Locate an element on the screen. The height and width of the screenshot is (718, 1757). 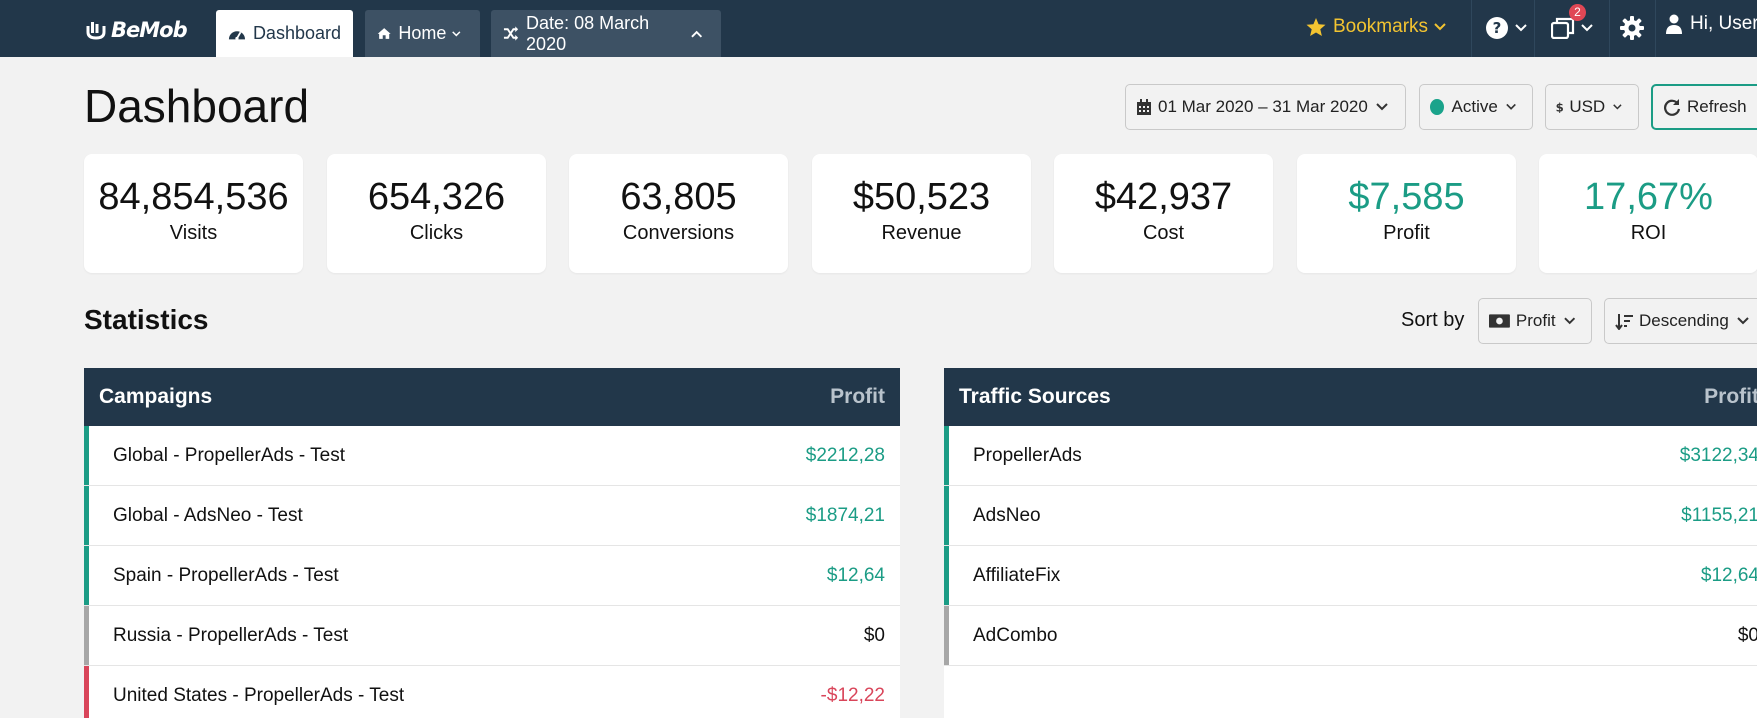
bemob-logo: BeMob is located at coordinates (136, 30).